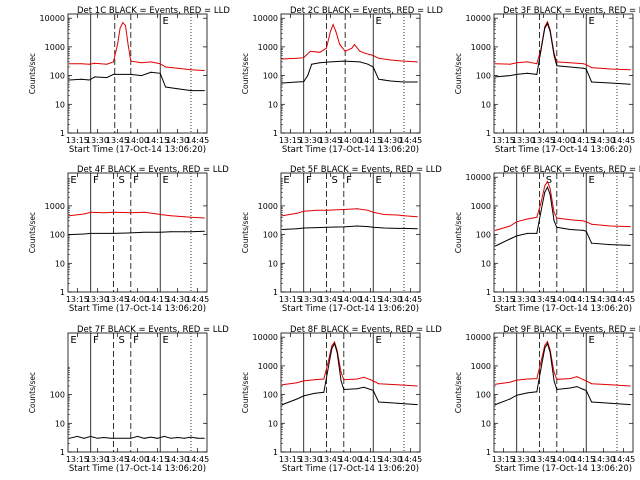 This screenshot has height=480, width=640. What do you see at coordinates (290, 299) in the screenshot?
I see `x-tick-label: 13:15` at bounding box center [290, 299].